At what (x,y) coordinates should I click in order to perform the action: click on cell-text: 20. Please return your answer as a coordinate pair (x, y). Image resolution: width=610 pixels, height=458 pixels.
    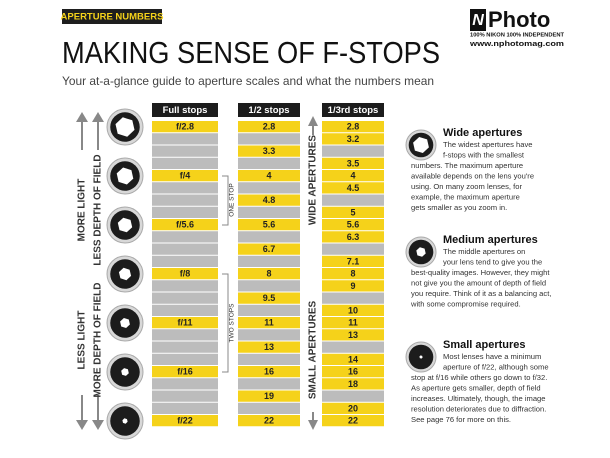
    Looking at the image, I should click on (353, 408).